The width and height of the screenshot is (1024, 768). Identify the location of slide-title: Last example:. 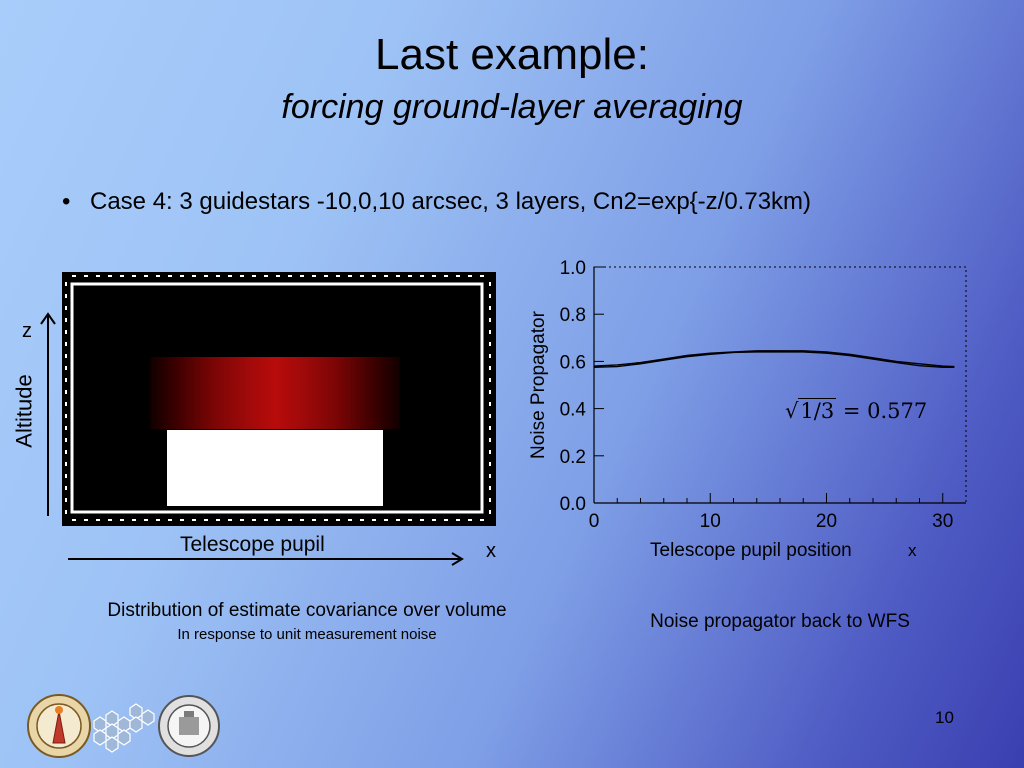
(512, 54).